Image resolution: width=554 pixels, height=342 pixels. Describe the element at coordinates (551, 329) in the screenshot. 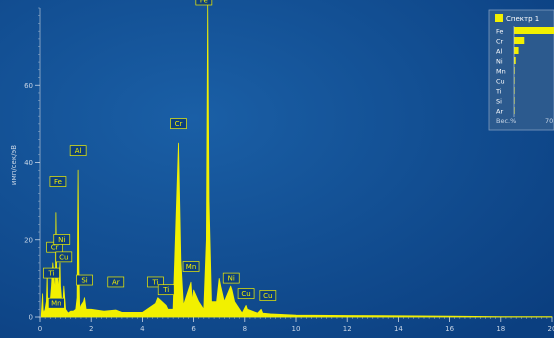

I see `x-tick-label: 20` at that location.